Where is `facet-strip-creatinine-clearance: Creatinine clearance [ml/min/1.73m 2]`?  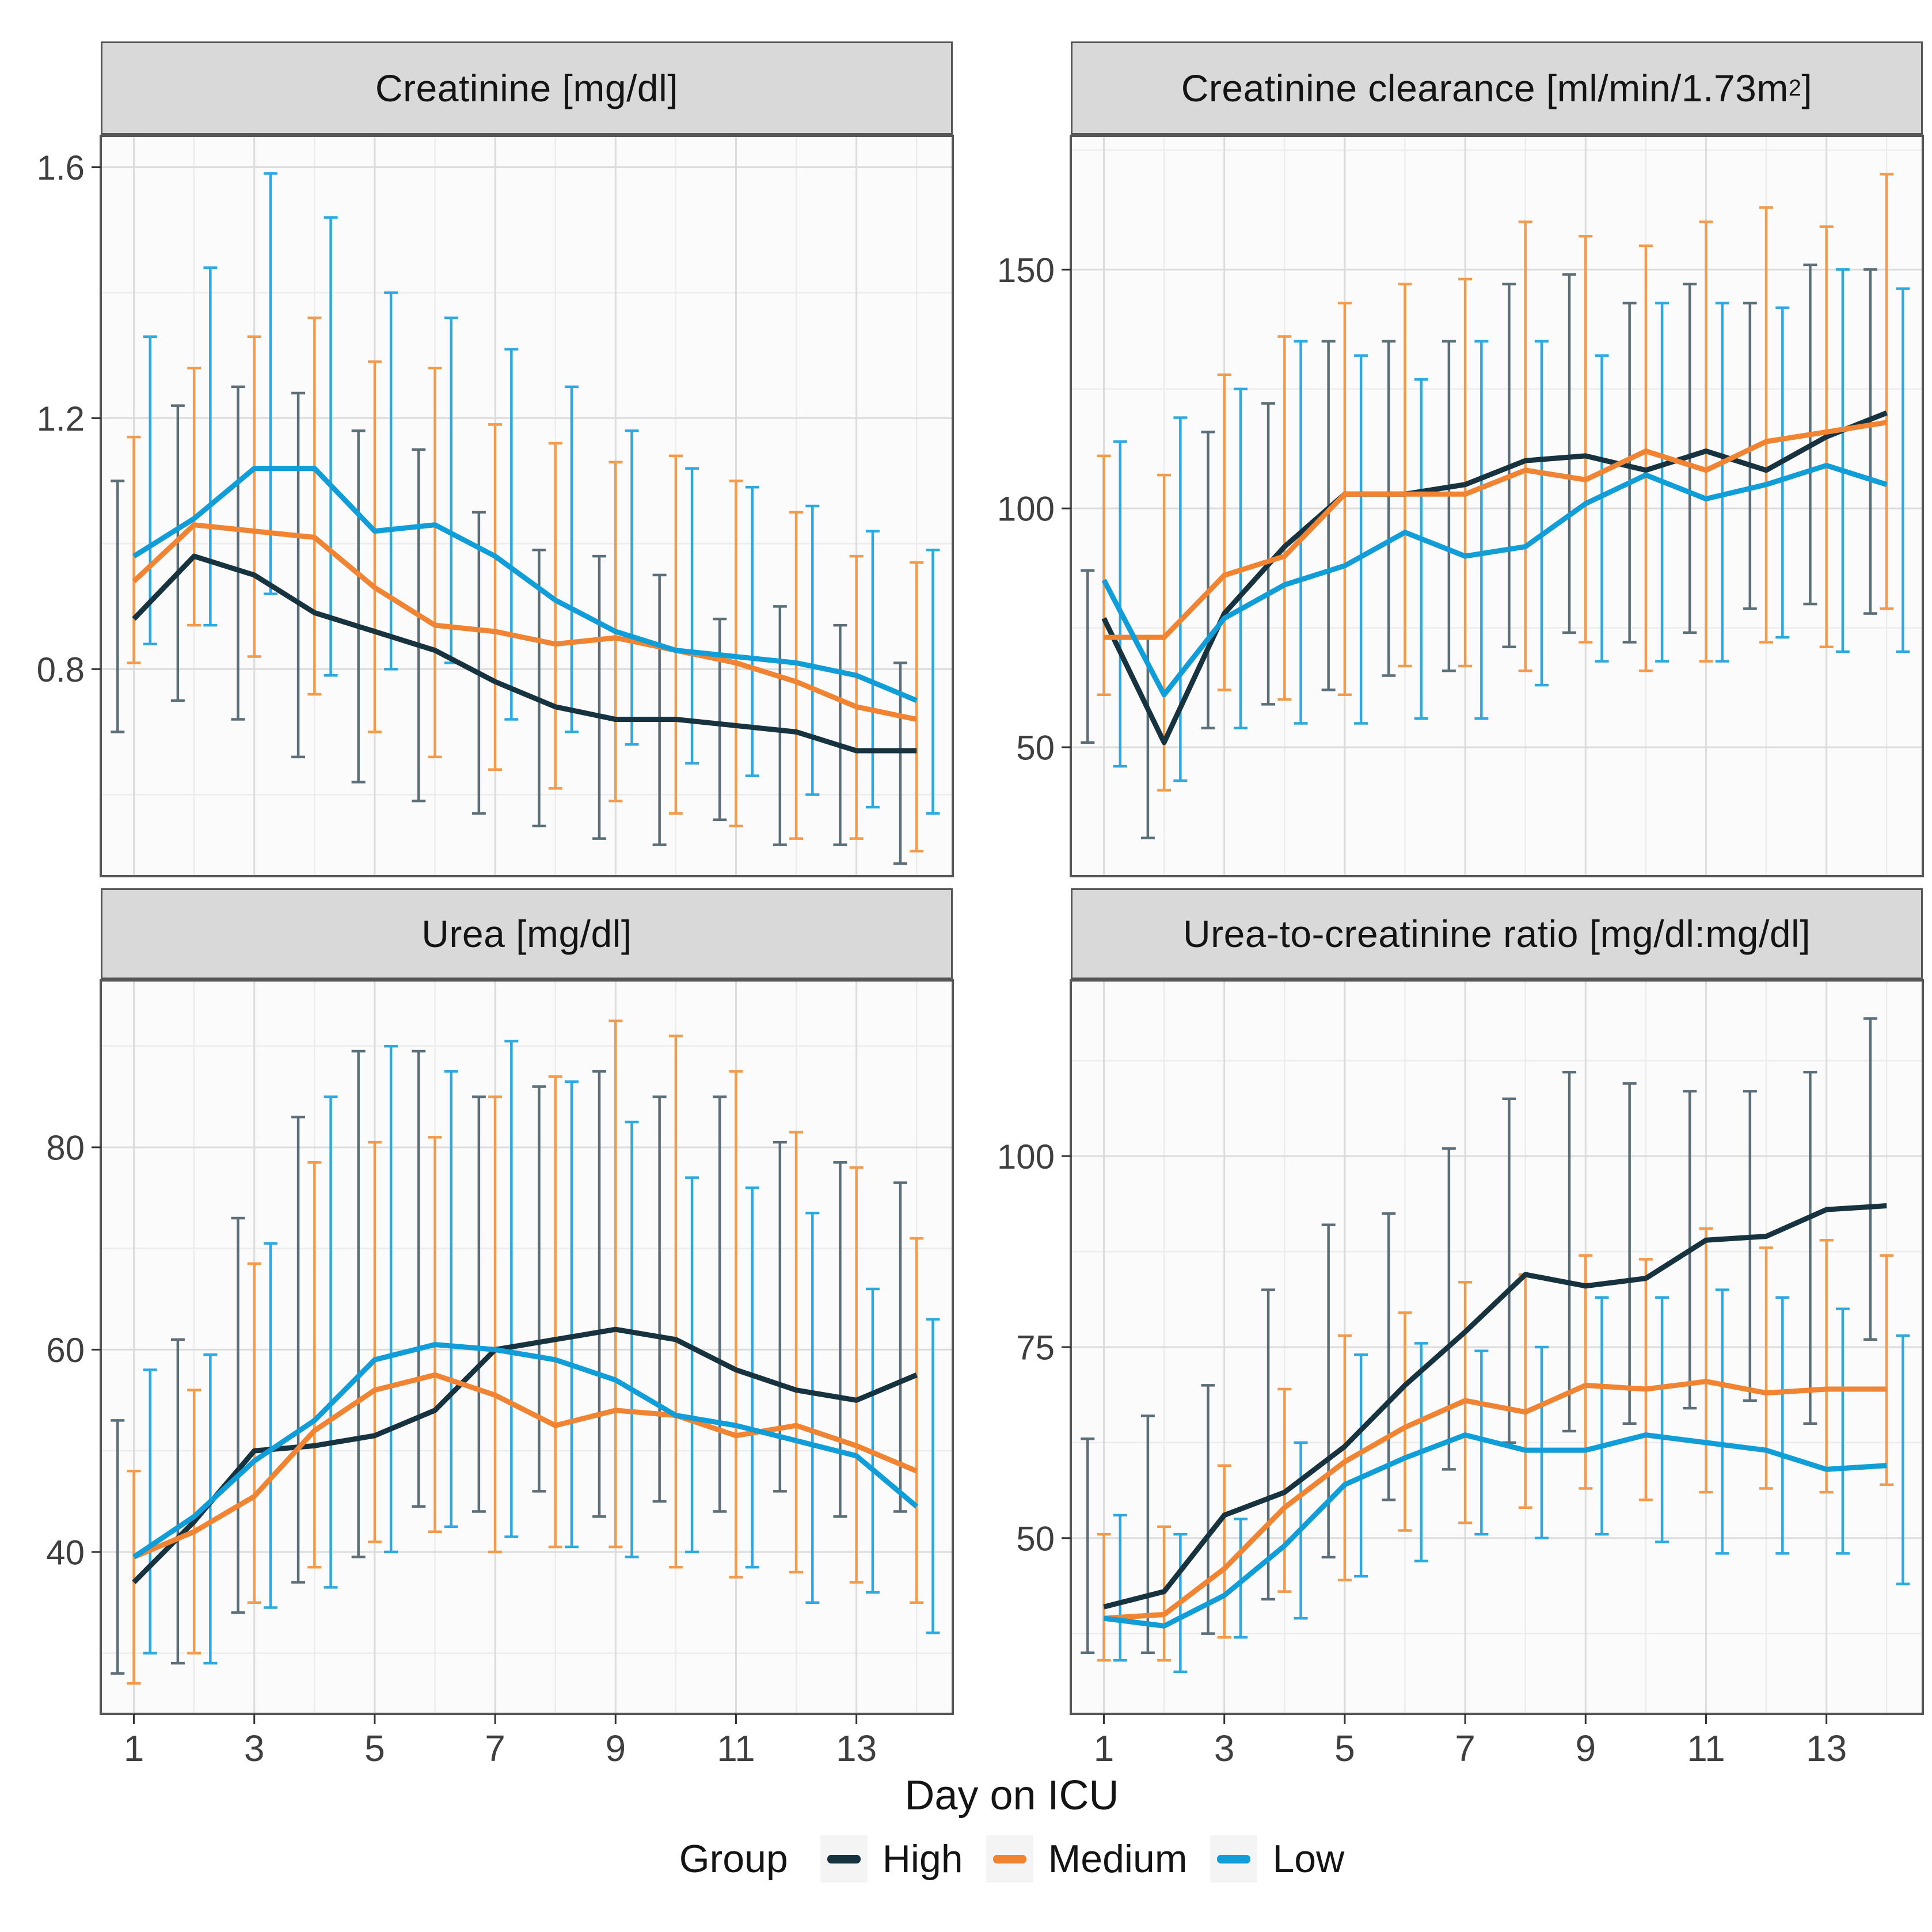 facet-strip-creatinine-clearance: Creatinine clearance [ml/min/1.73m 2] is located at coordinates (1497, 88).